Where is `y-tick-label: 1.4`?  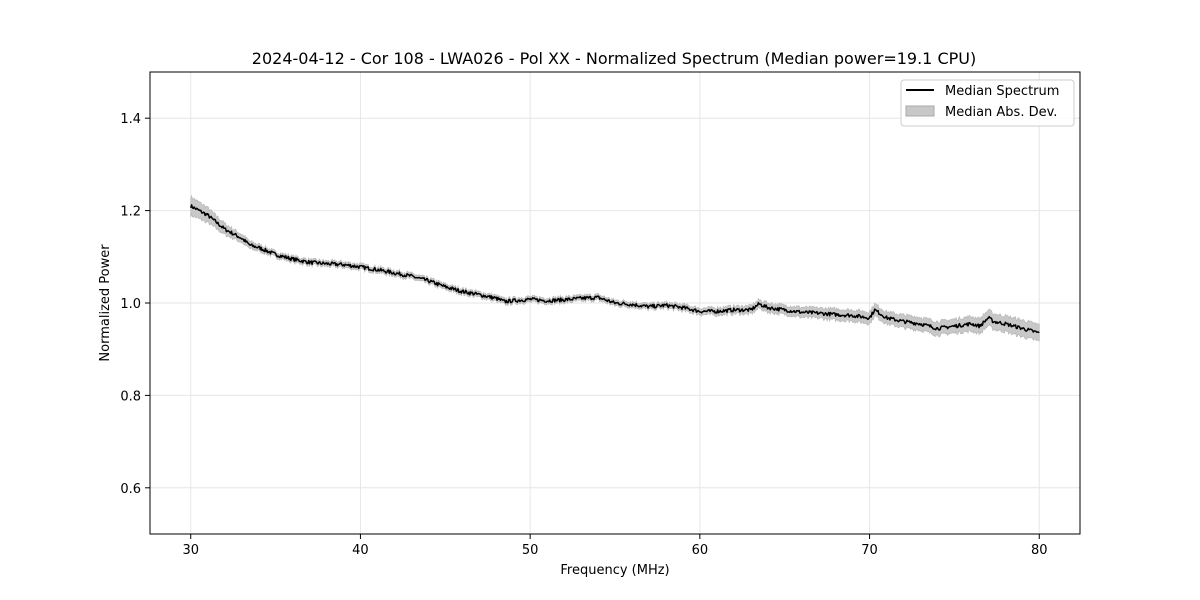 y-tick-label: 1.4 is located at coordinates (130, 119).